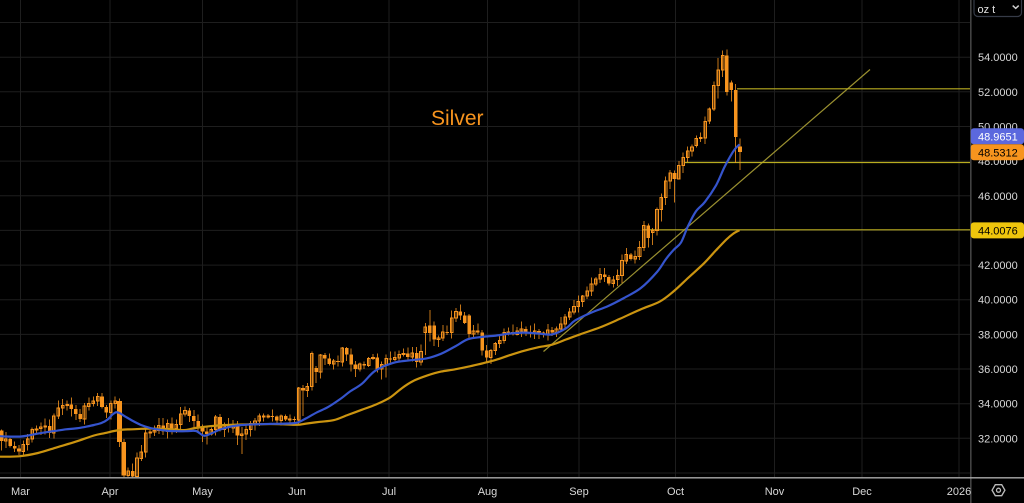 The width and height of the screenshot is (1024, 503). What do you see at coordinates (862, 492) in the screenshot?
I see `svg-text: Dec` at bounding box center [862, 492].